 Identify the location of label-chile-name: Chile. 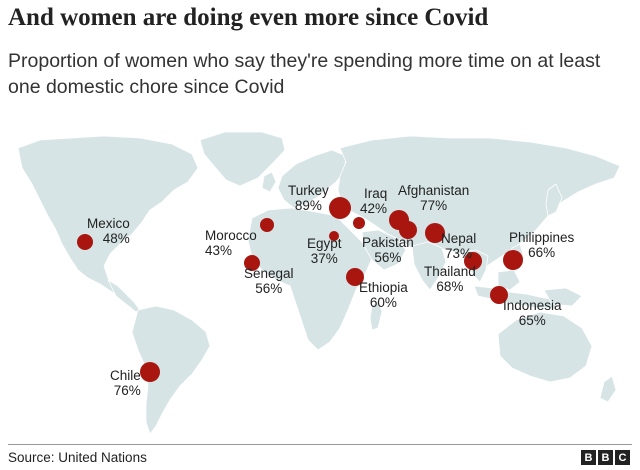
(125, 375).